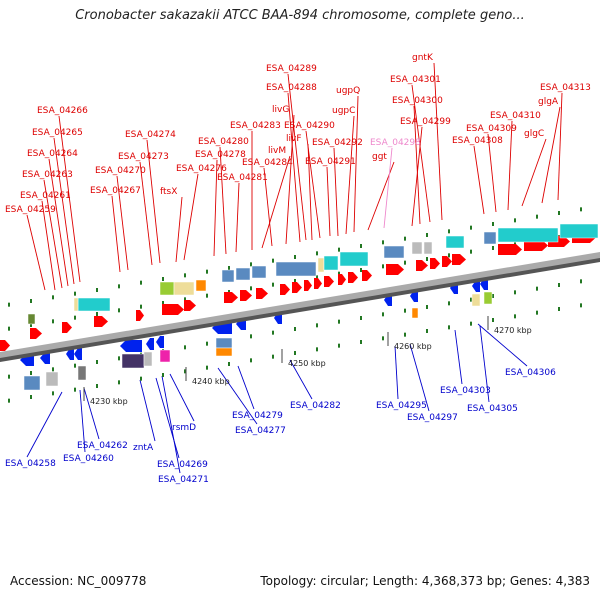  What do you see at coordinates (330, 162) in the screenshot?
I see `feature-label-forward: ESA_04291` at bounding box center [330, 162].